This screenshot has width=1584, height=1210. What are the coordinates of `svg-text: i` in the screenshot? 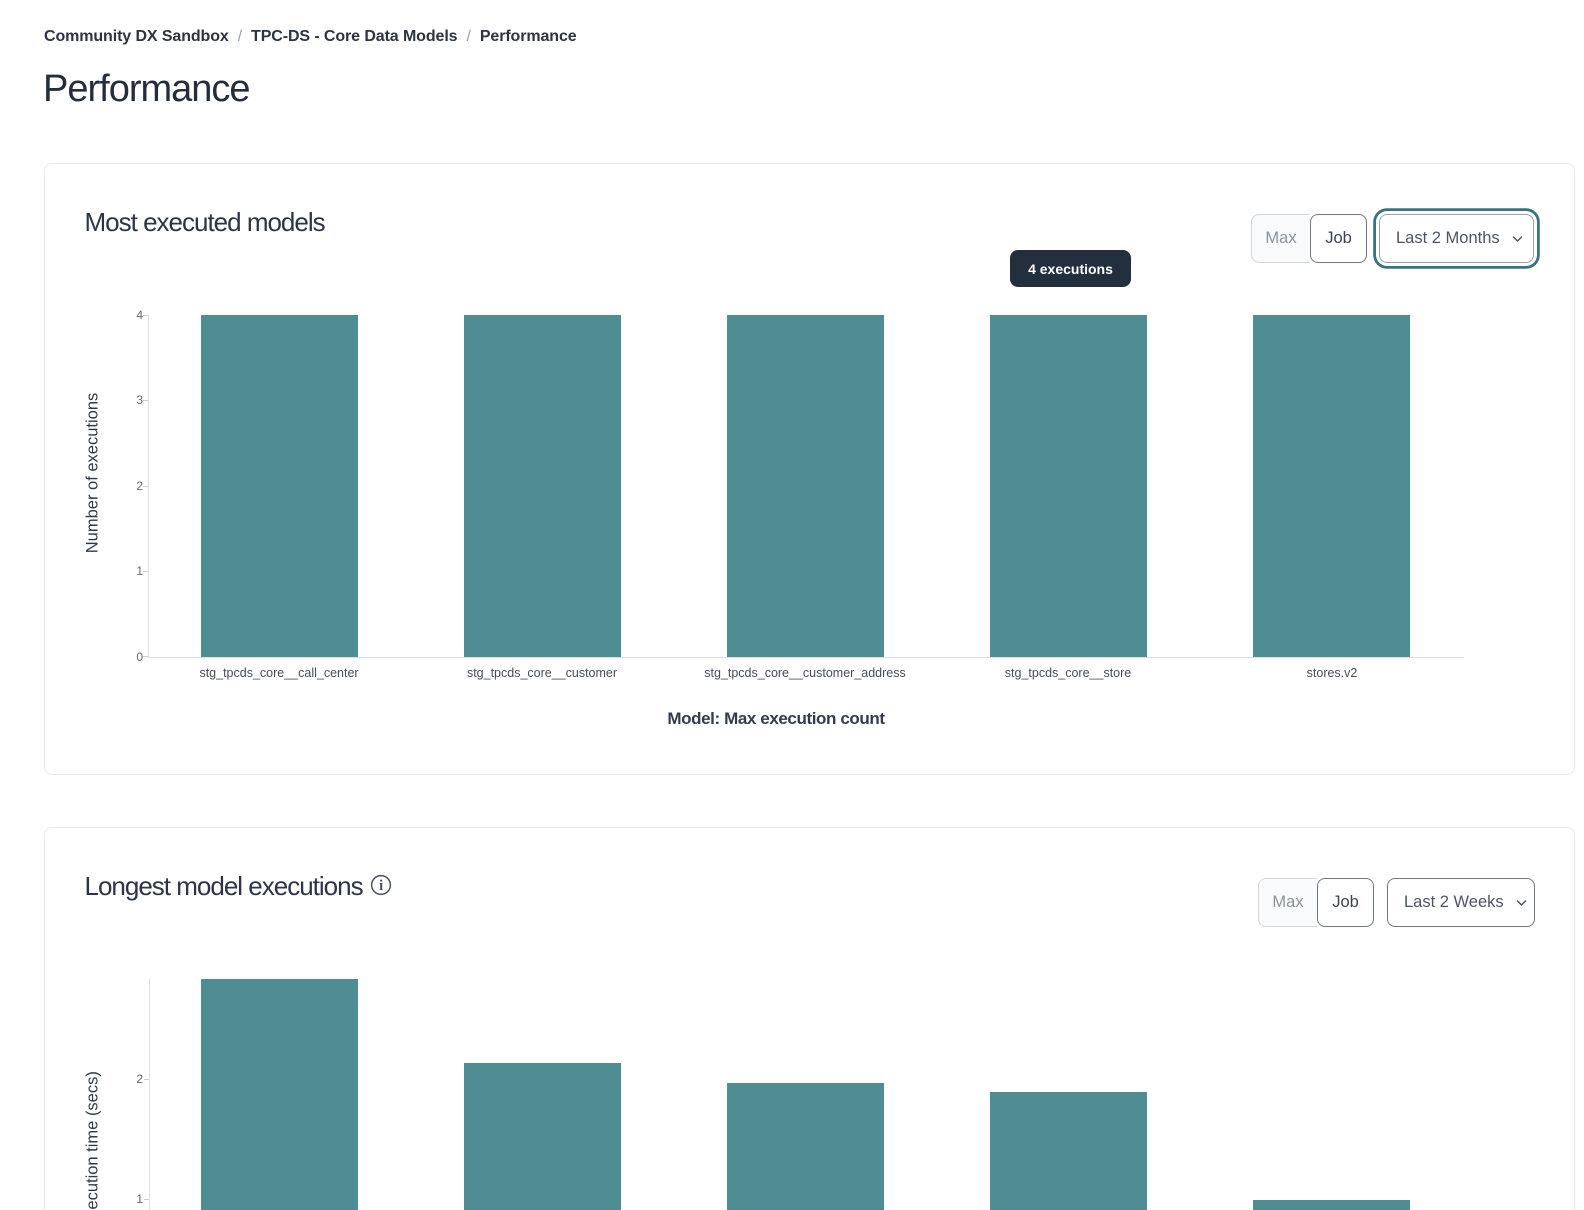 It's located at (381, 886).